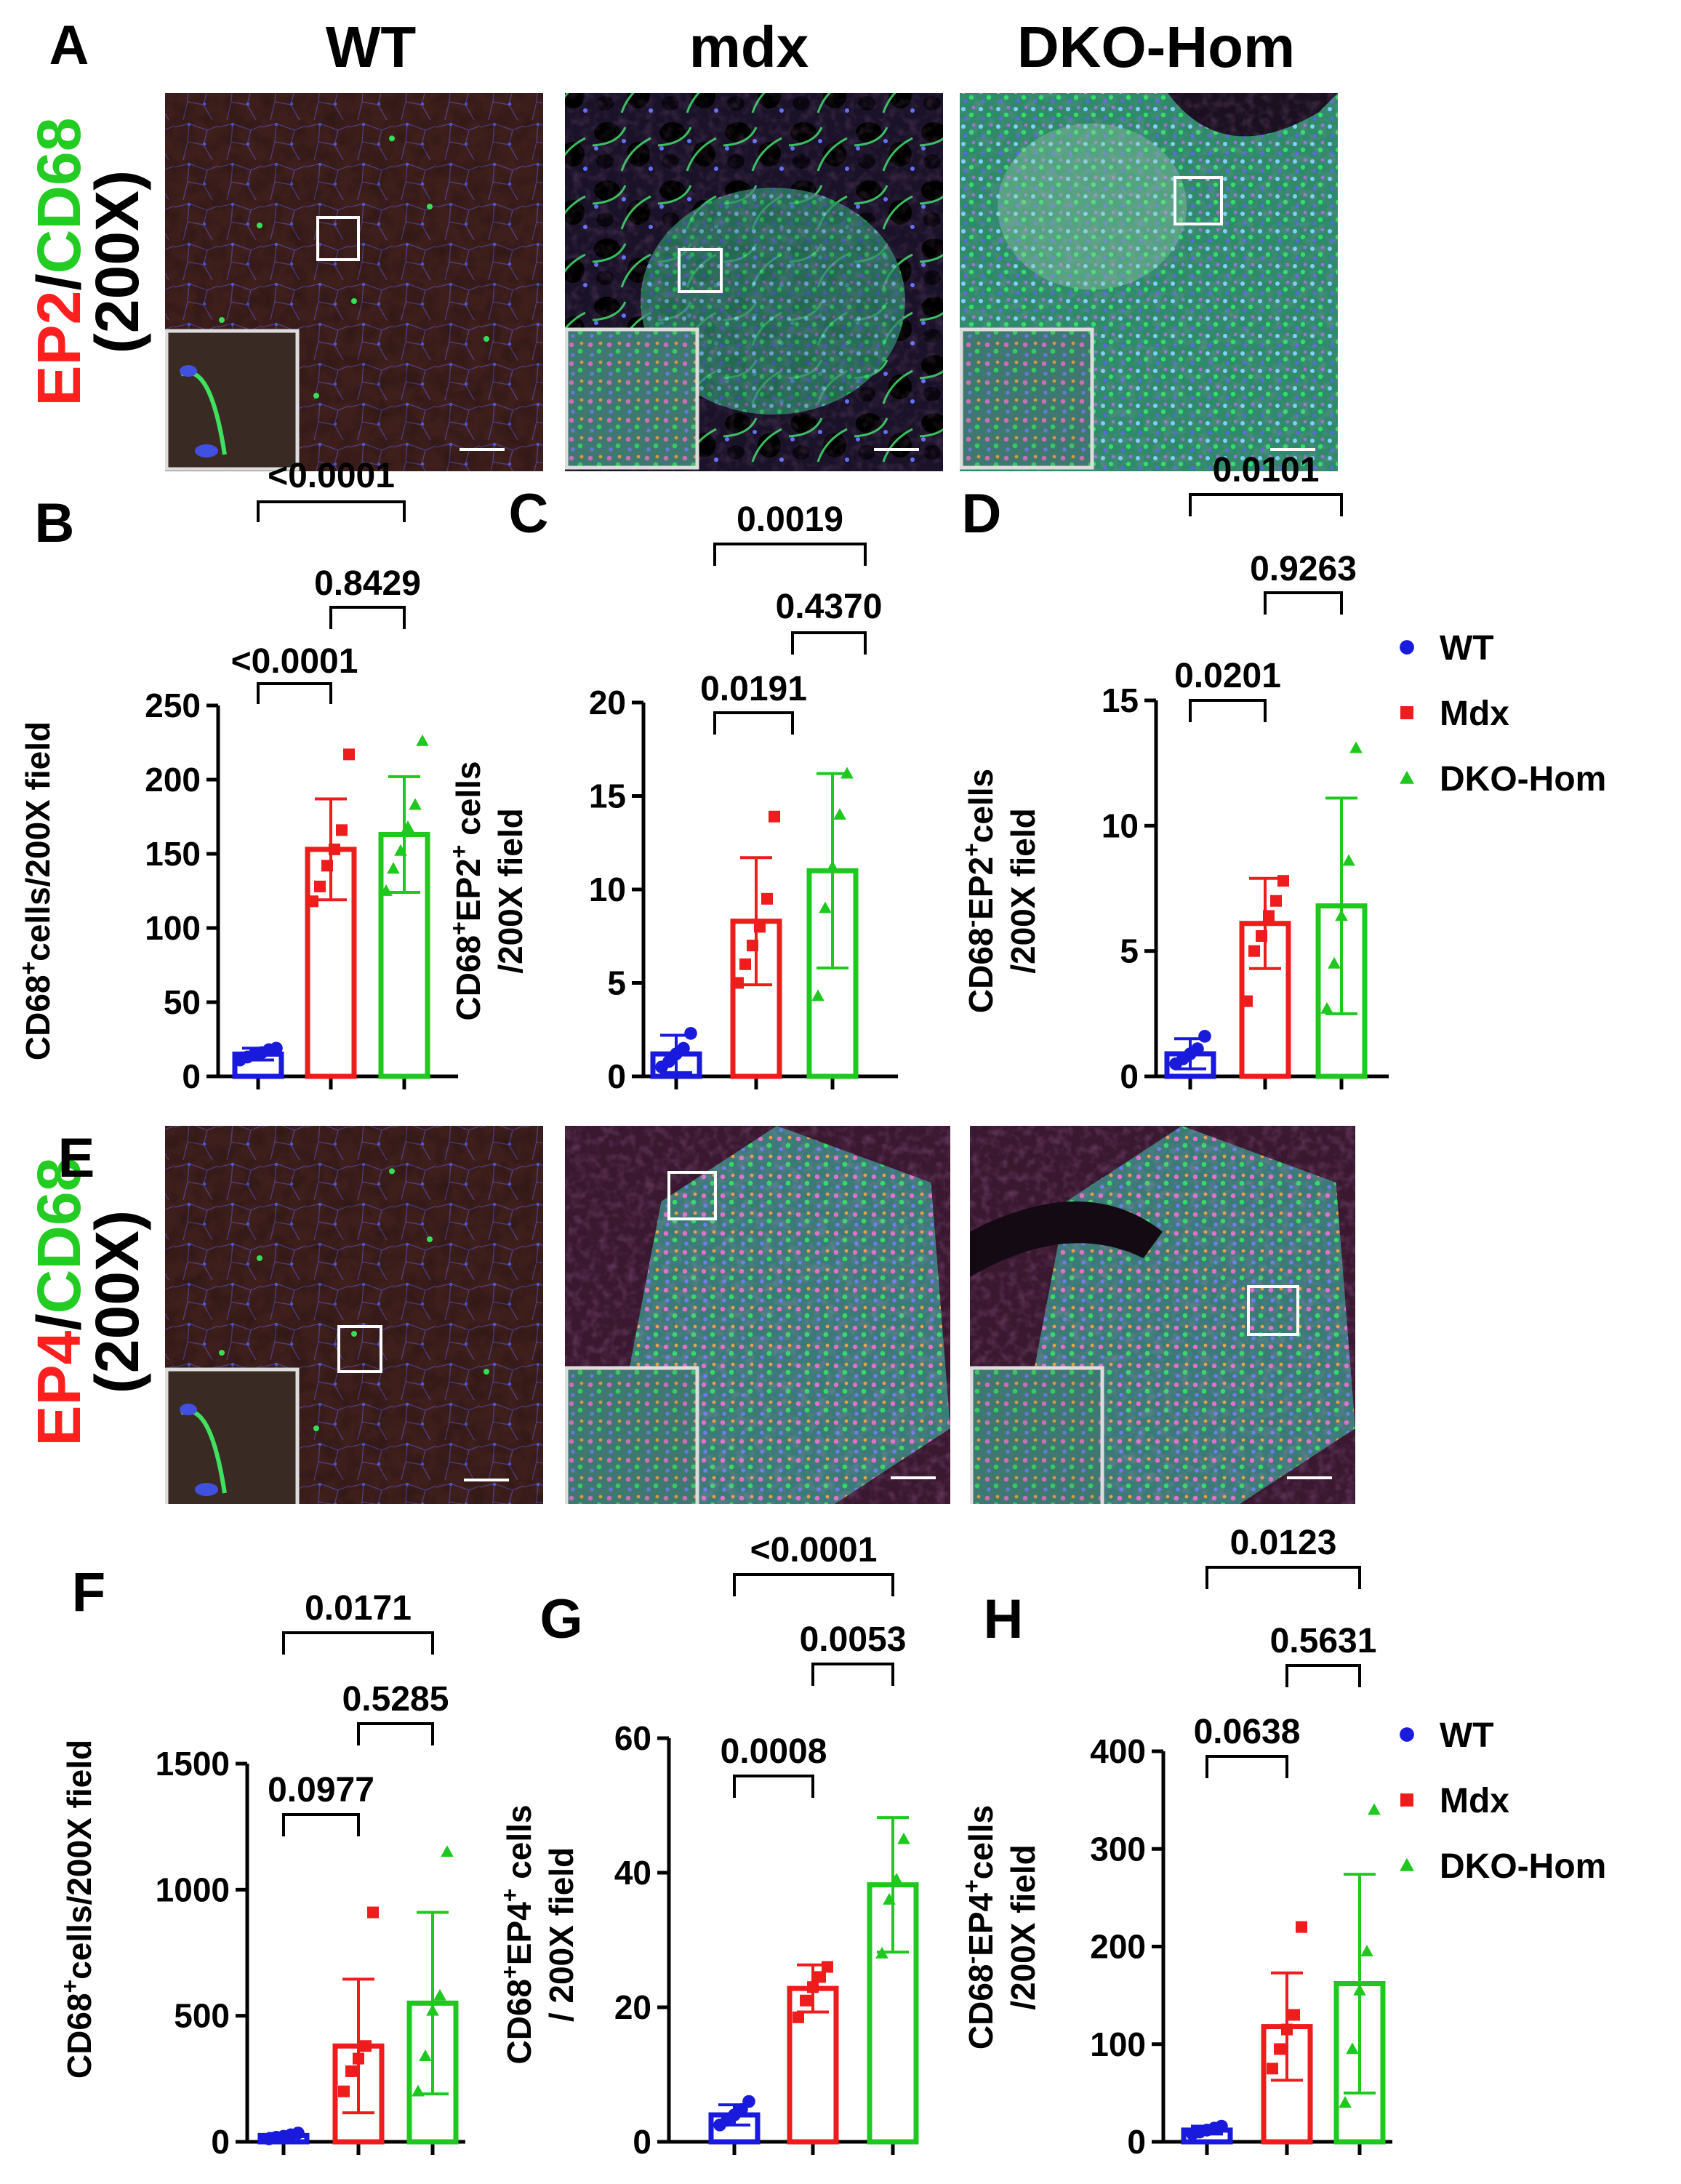 This screenshot has width=1681, height=2184. Describe the element at coordinates (979, 1927) in the screenshot. I see `y-axis-label-line1: CD68-EP4+cells` at that location.